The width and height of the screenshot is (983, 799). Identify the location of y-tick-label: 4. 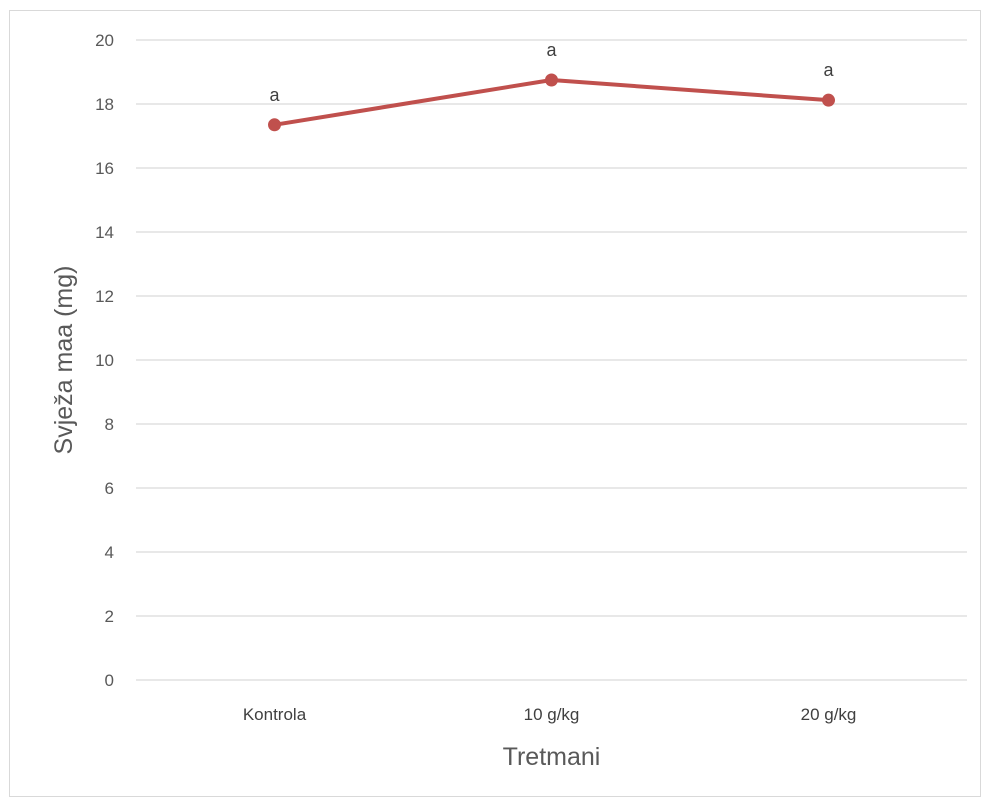
(109, 552).